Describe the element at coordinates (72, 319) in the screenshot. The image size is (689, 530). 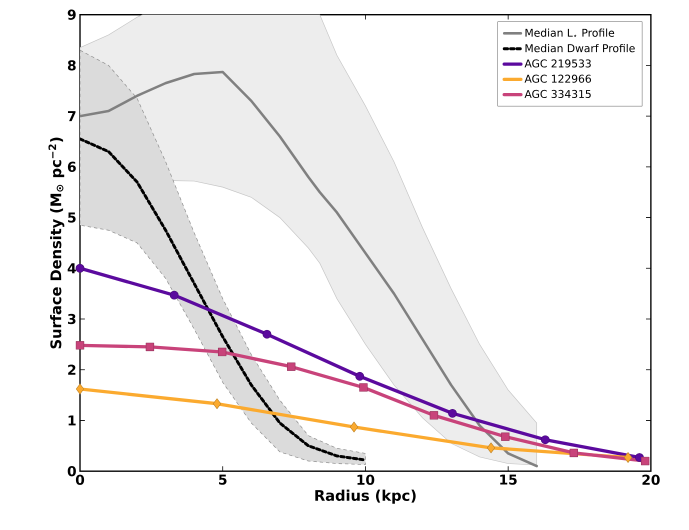
I see `y-tick-label: 3` at that location.